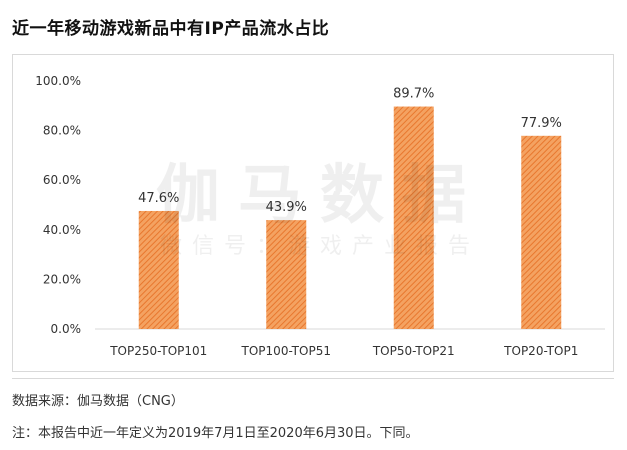  What do you see at coordinates (313, 378) in the screenshot?
I see `footer-divider` at bounding box center [313, 378].